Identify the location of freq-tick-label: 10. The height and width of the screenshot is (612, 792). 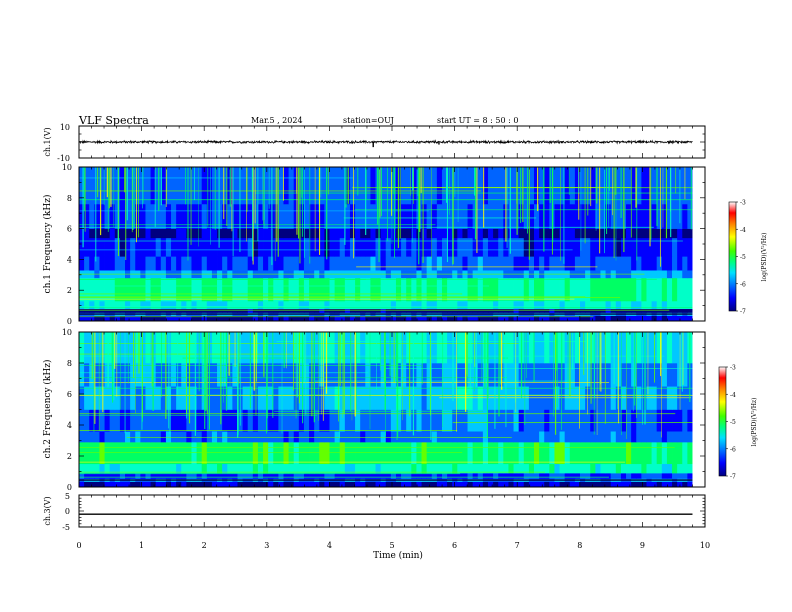
(67, 332).